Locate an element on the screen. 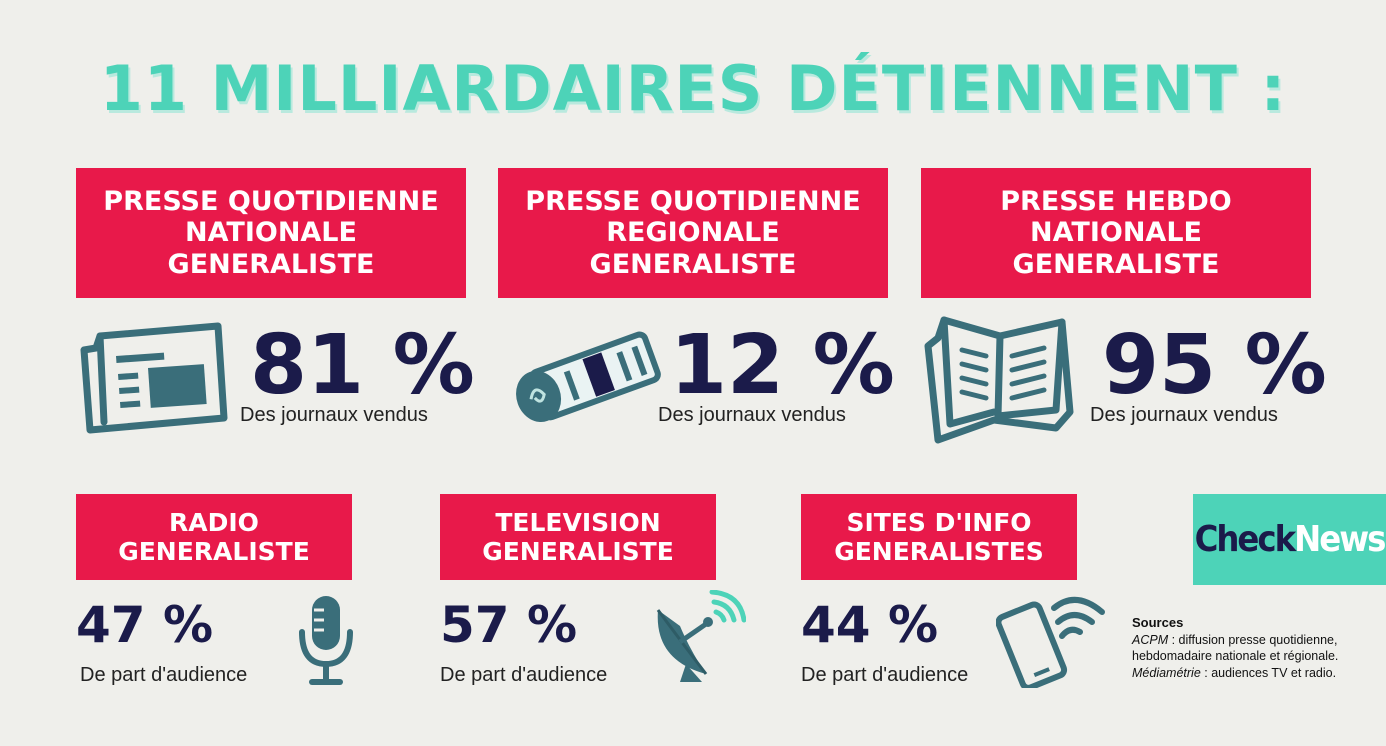  page-title: 11 MILLIARDAIRES DÉTIENNENT : is located at coordinates (693, 88).